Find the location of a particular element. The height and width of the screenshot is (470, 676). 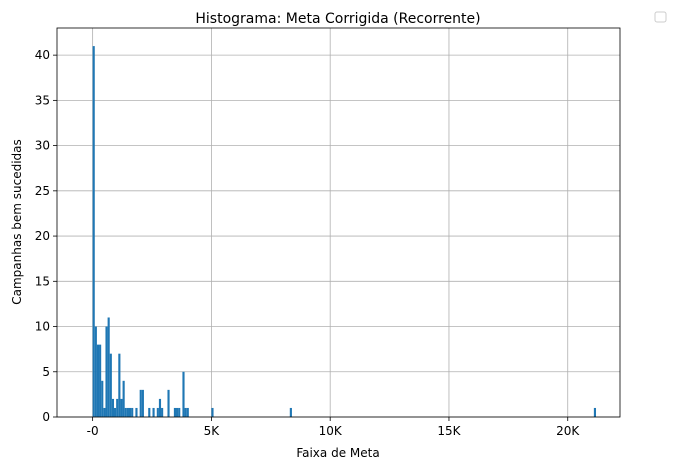

y-tick-label: 10 is located at coordinates (42, 327).